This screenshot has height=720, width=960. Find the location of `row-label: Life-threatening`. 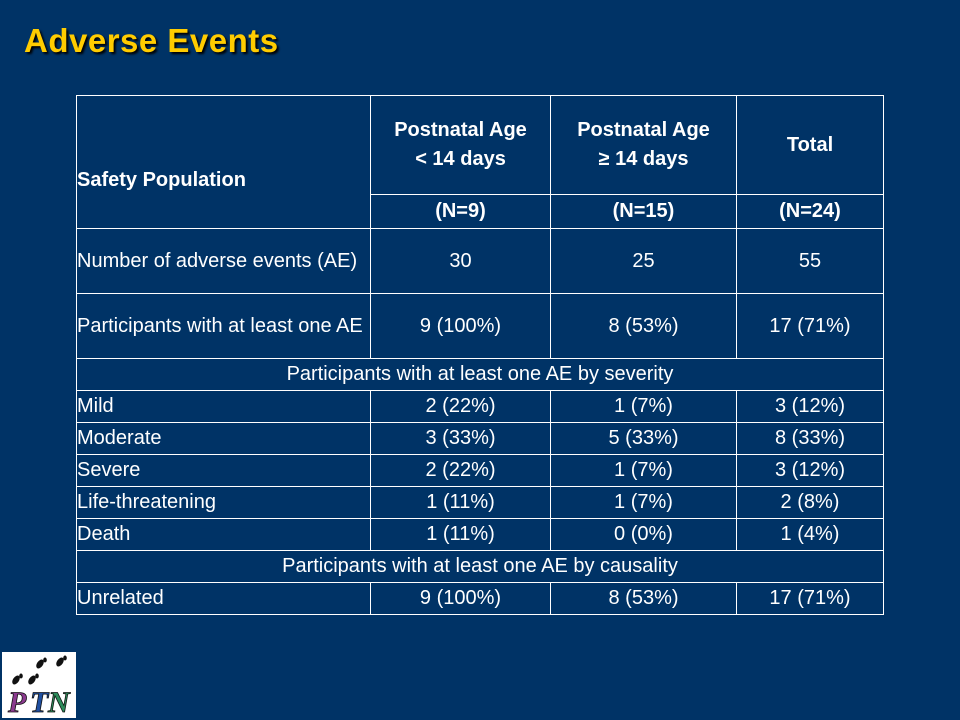

row-label: Life-threatening is located at coordinates (223, 502).